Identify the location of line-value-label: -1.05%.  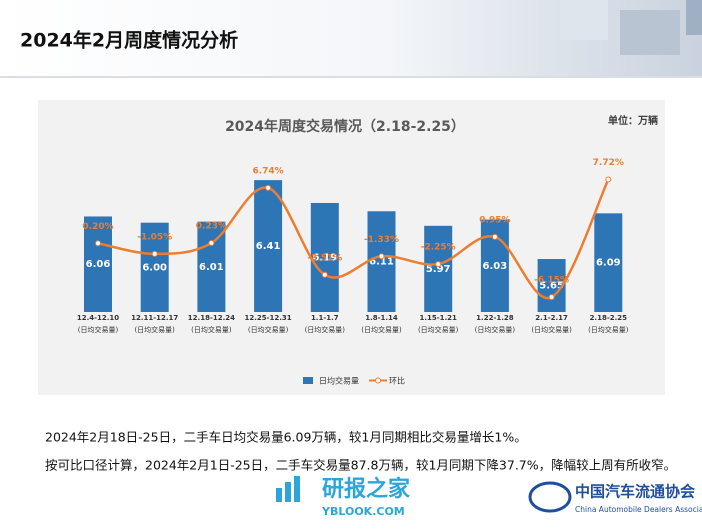
(154, 237).